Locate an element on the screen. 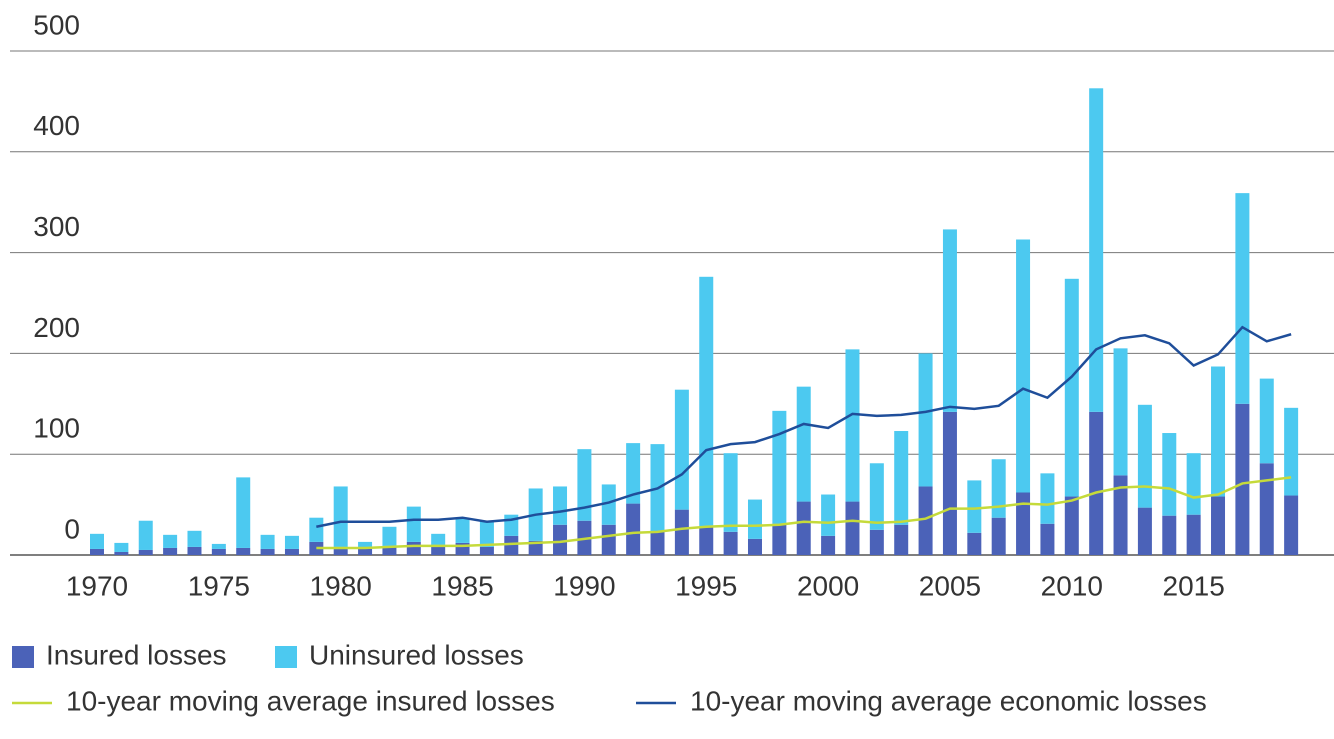 This screenshot has height=739, width=1334. x-tick-label: 2015 is located at coordinates (1194, 585).